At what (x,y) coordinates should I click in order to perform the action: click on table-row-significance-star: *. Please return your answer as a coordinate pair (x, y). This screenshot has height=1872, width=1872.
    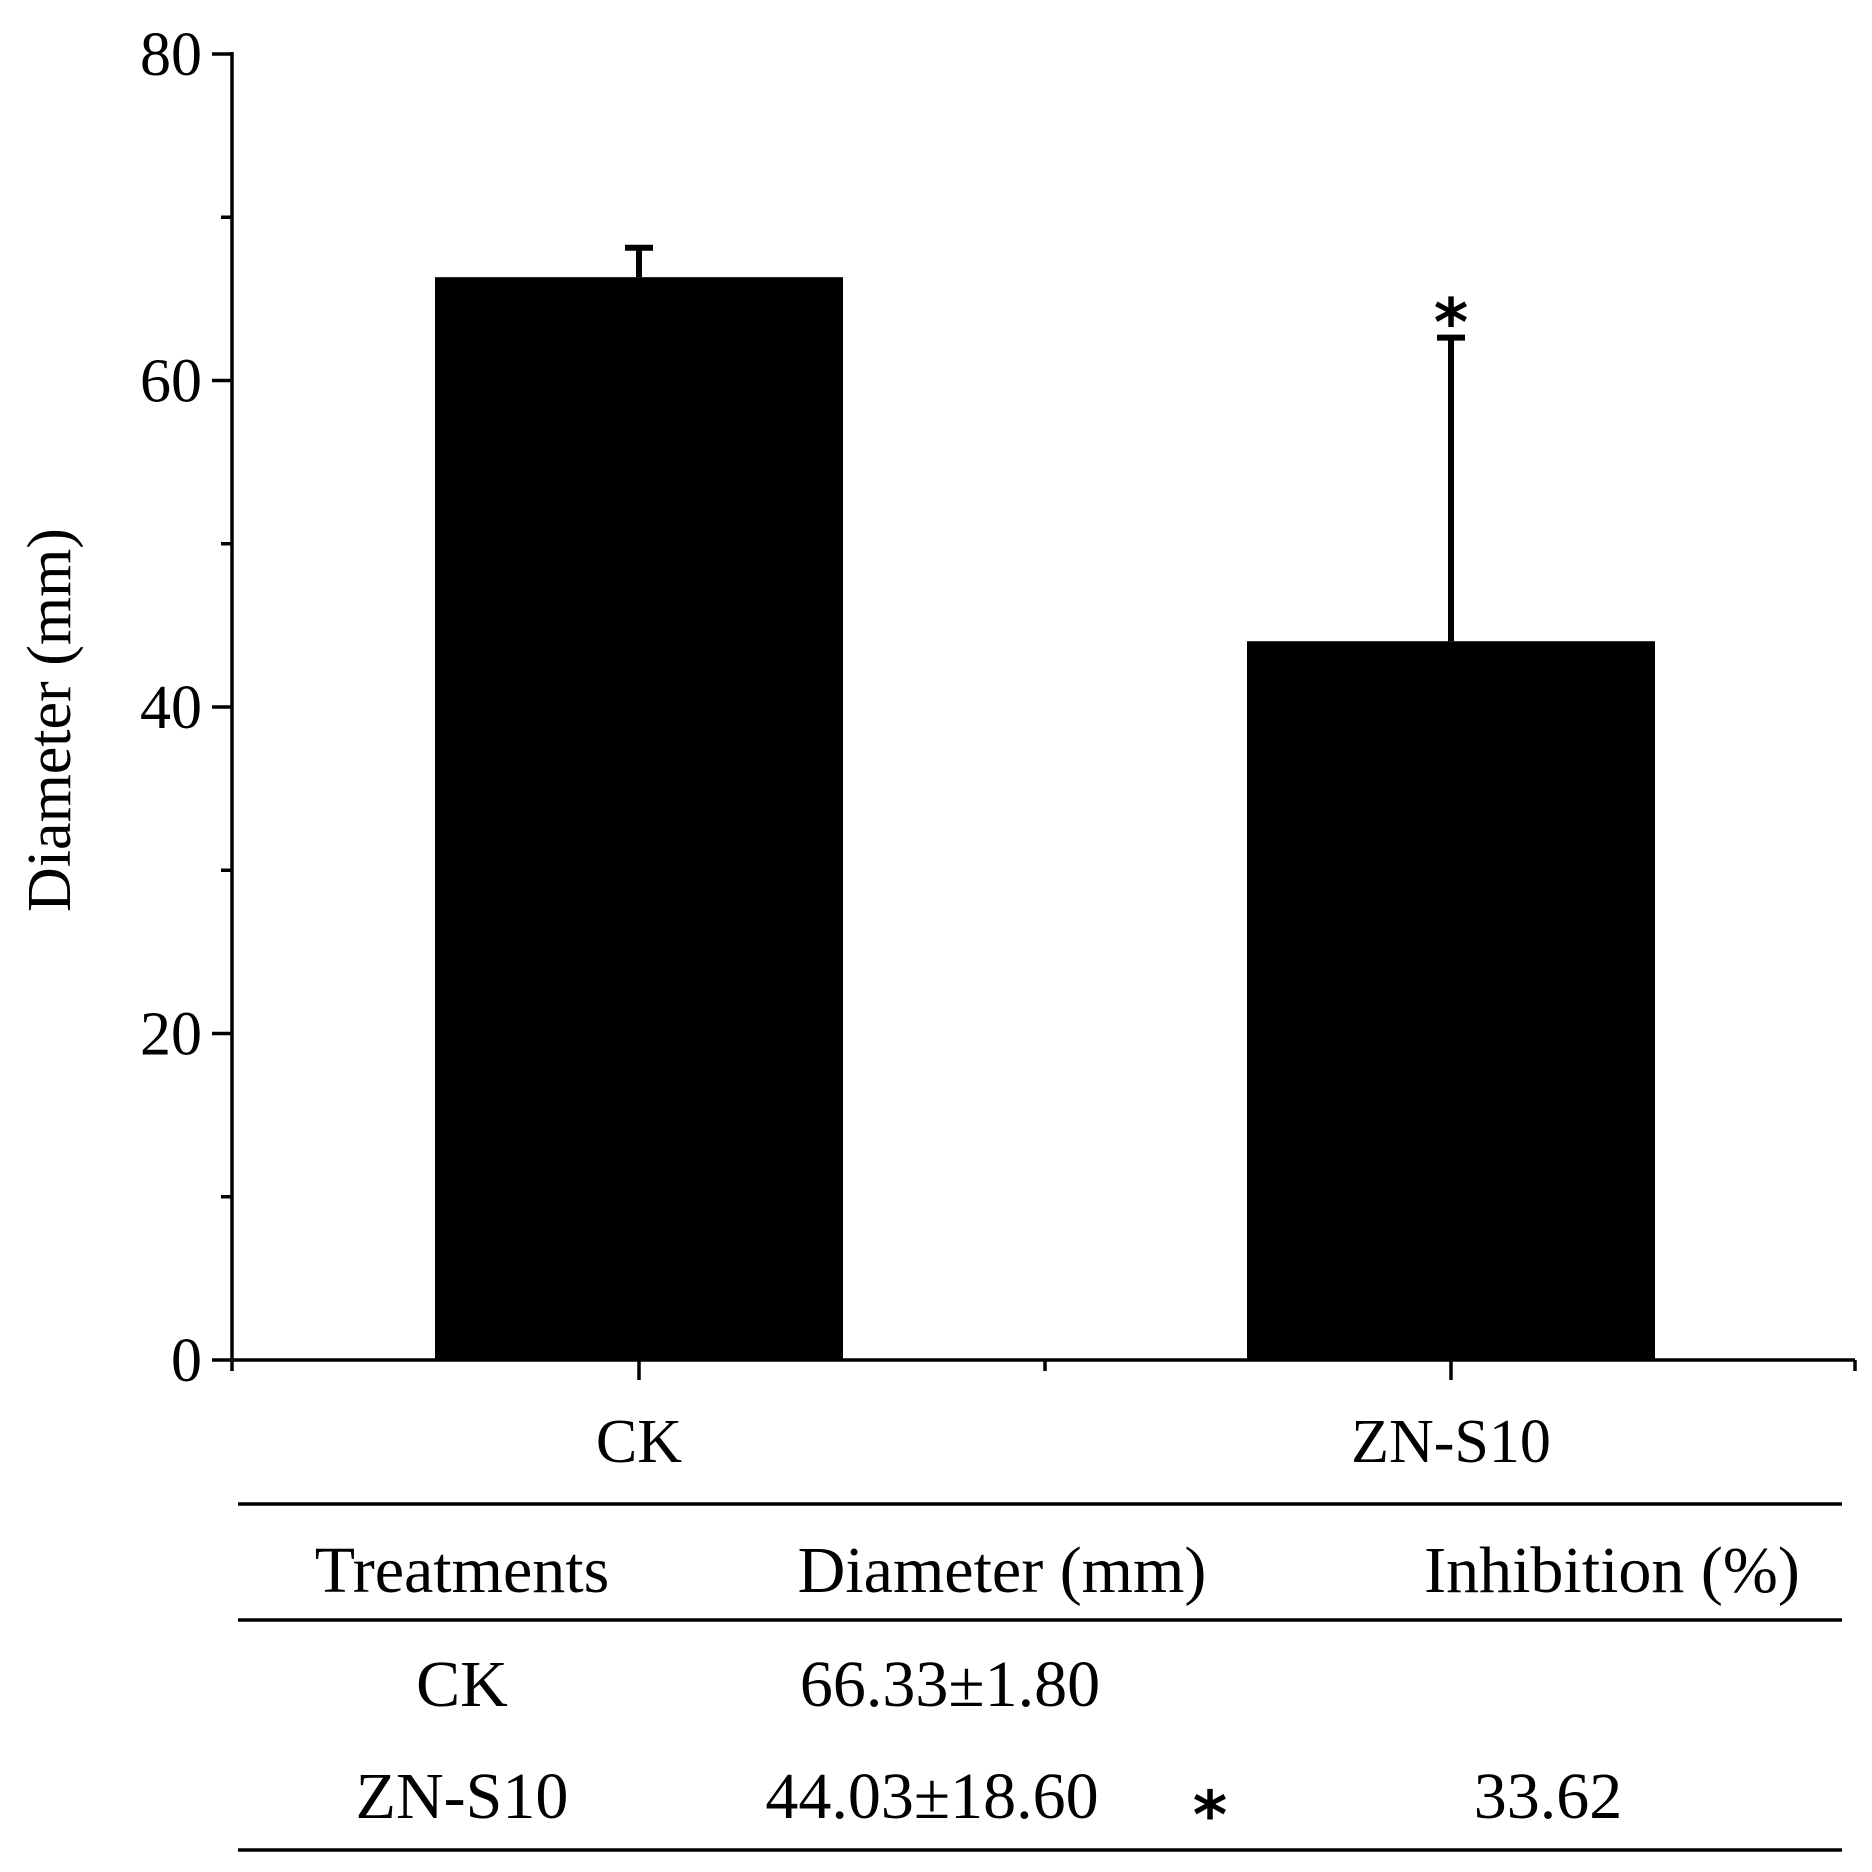
    Looking at the image, I should click on (1210, 1815).